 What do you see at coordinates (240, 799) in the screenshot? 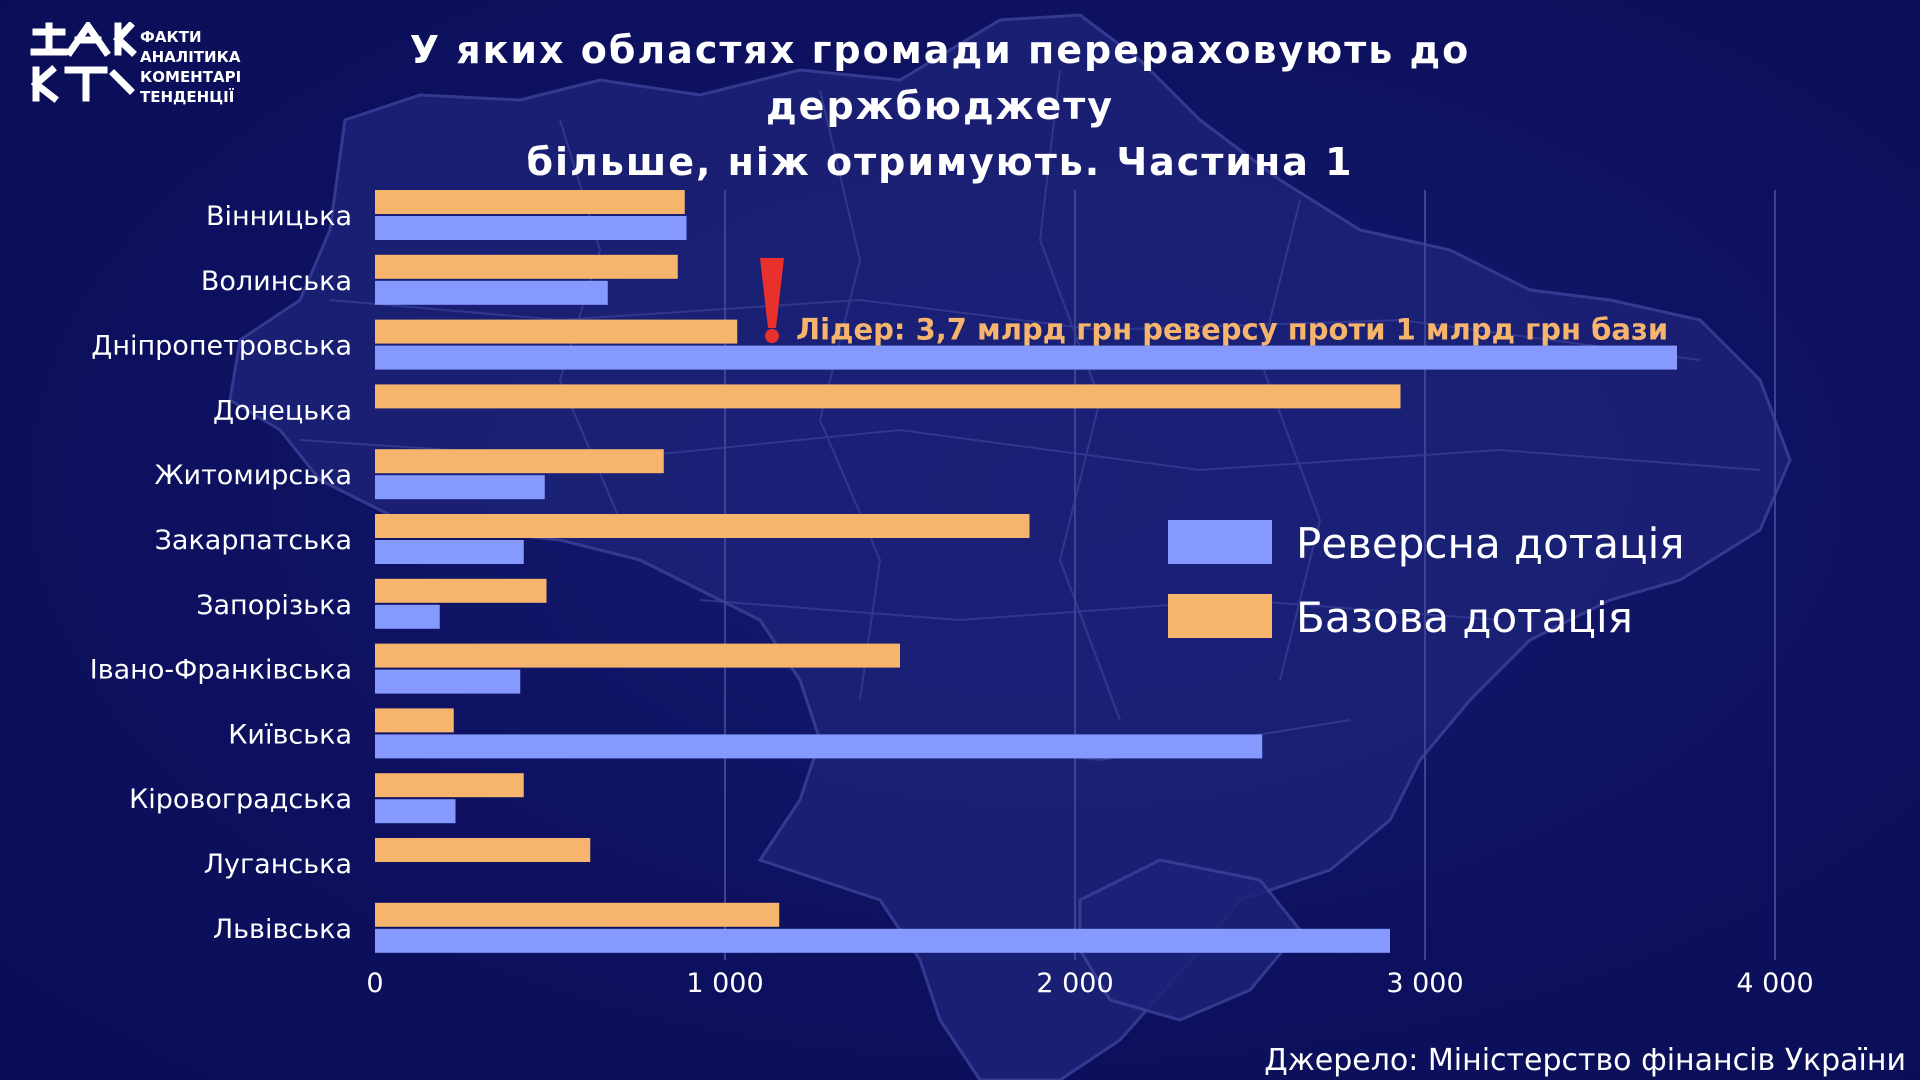
I see `category-label: Кіровоградська` at bounding box center [240, 799].